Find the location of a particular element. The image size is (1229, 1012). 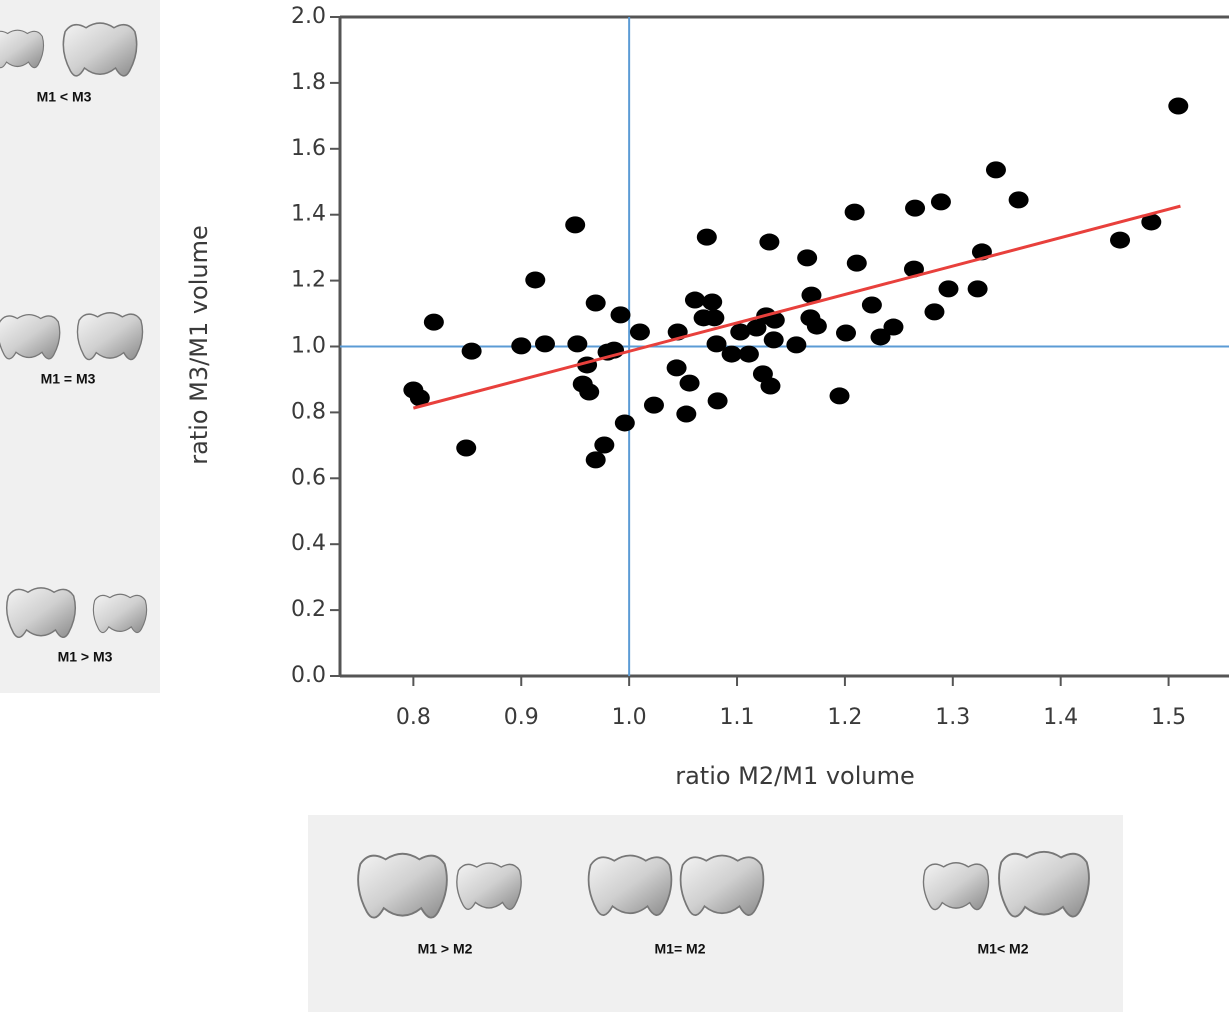

y-axis-title: ratio M3/M1 volume is located at coordinates (199, 345).